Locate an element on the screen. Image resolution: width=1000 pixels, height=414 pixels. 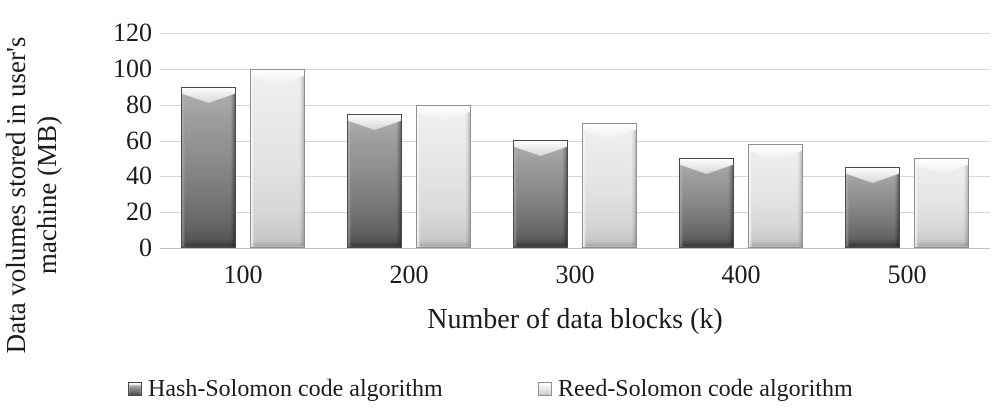
y-tick-label-40: 40 is located at coordinates (139, 176).